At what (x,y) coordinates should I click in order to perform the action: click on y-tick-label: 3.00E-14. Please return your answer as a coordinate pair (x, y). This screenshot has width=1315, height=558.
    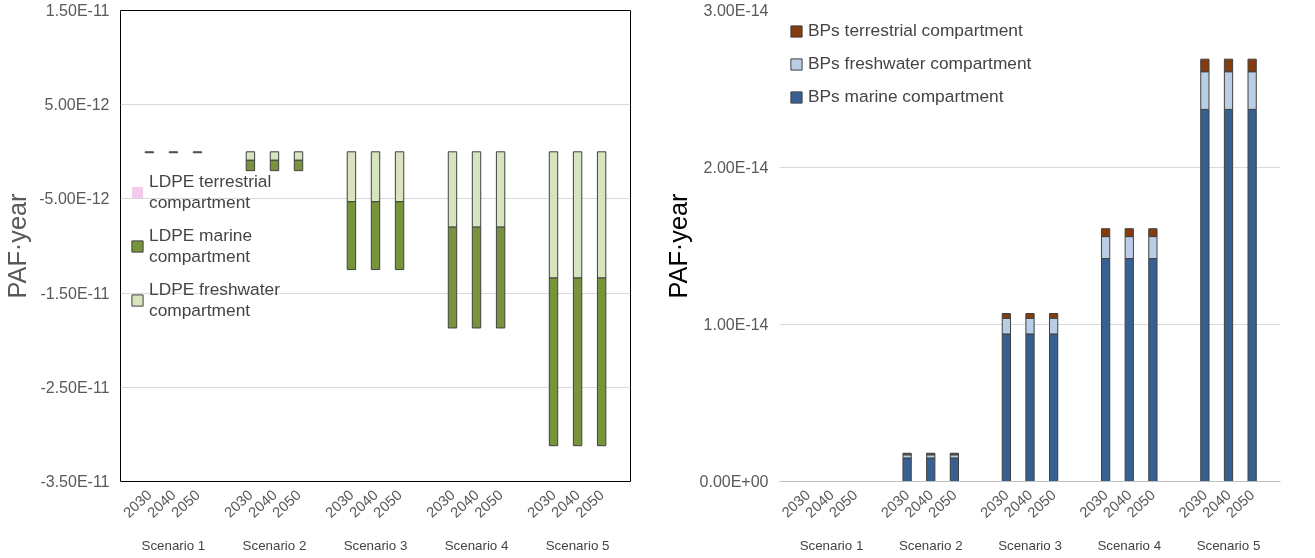
    Looking at the image, I should click on (736, 10).